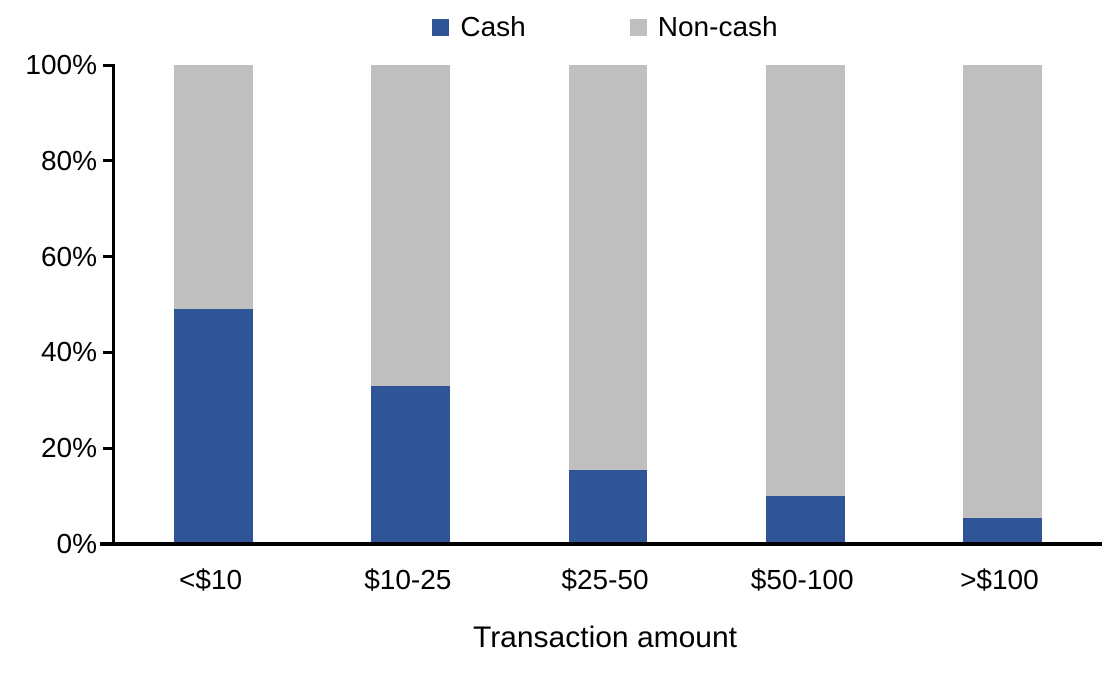 Image resolution: width=1102 pixels, height=673 pixels. Describe the element at coordinates (802, 579) in the screenshot. I see `x-tick-label-50-100: $50-100` at that location.